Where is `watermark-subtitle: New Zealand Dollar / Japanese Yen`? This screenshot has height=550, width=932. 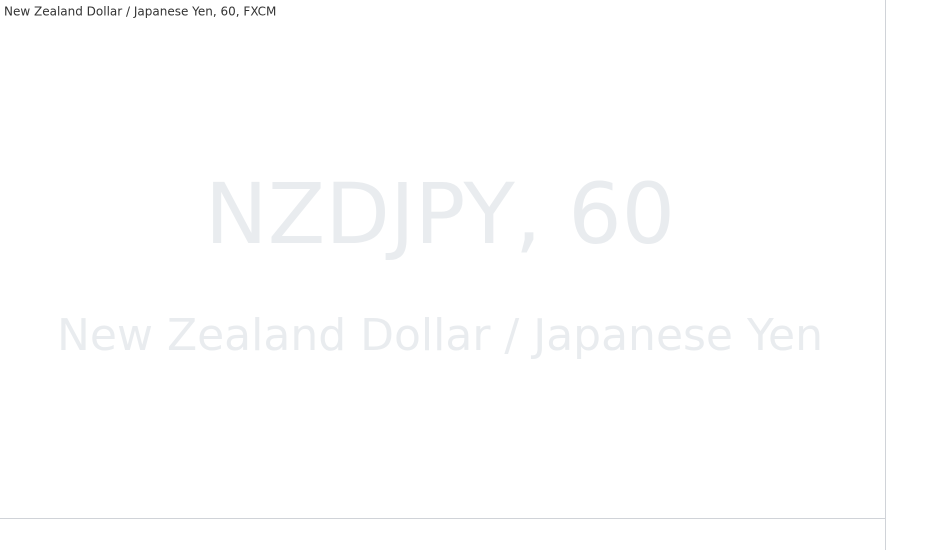
watermark-subtitle: New Zealand Dollar / Japanese Yen is located at coordinates (440, 335).